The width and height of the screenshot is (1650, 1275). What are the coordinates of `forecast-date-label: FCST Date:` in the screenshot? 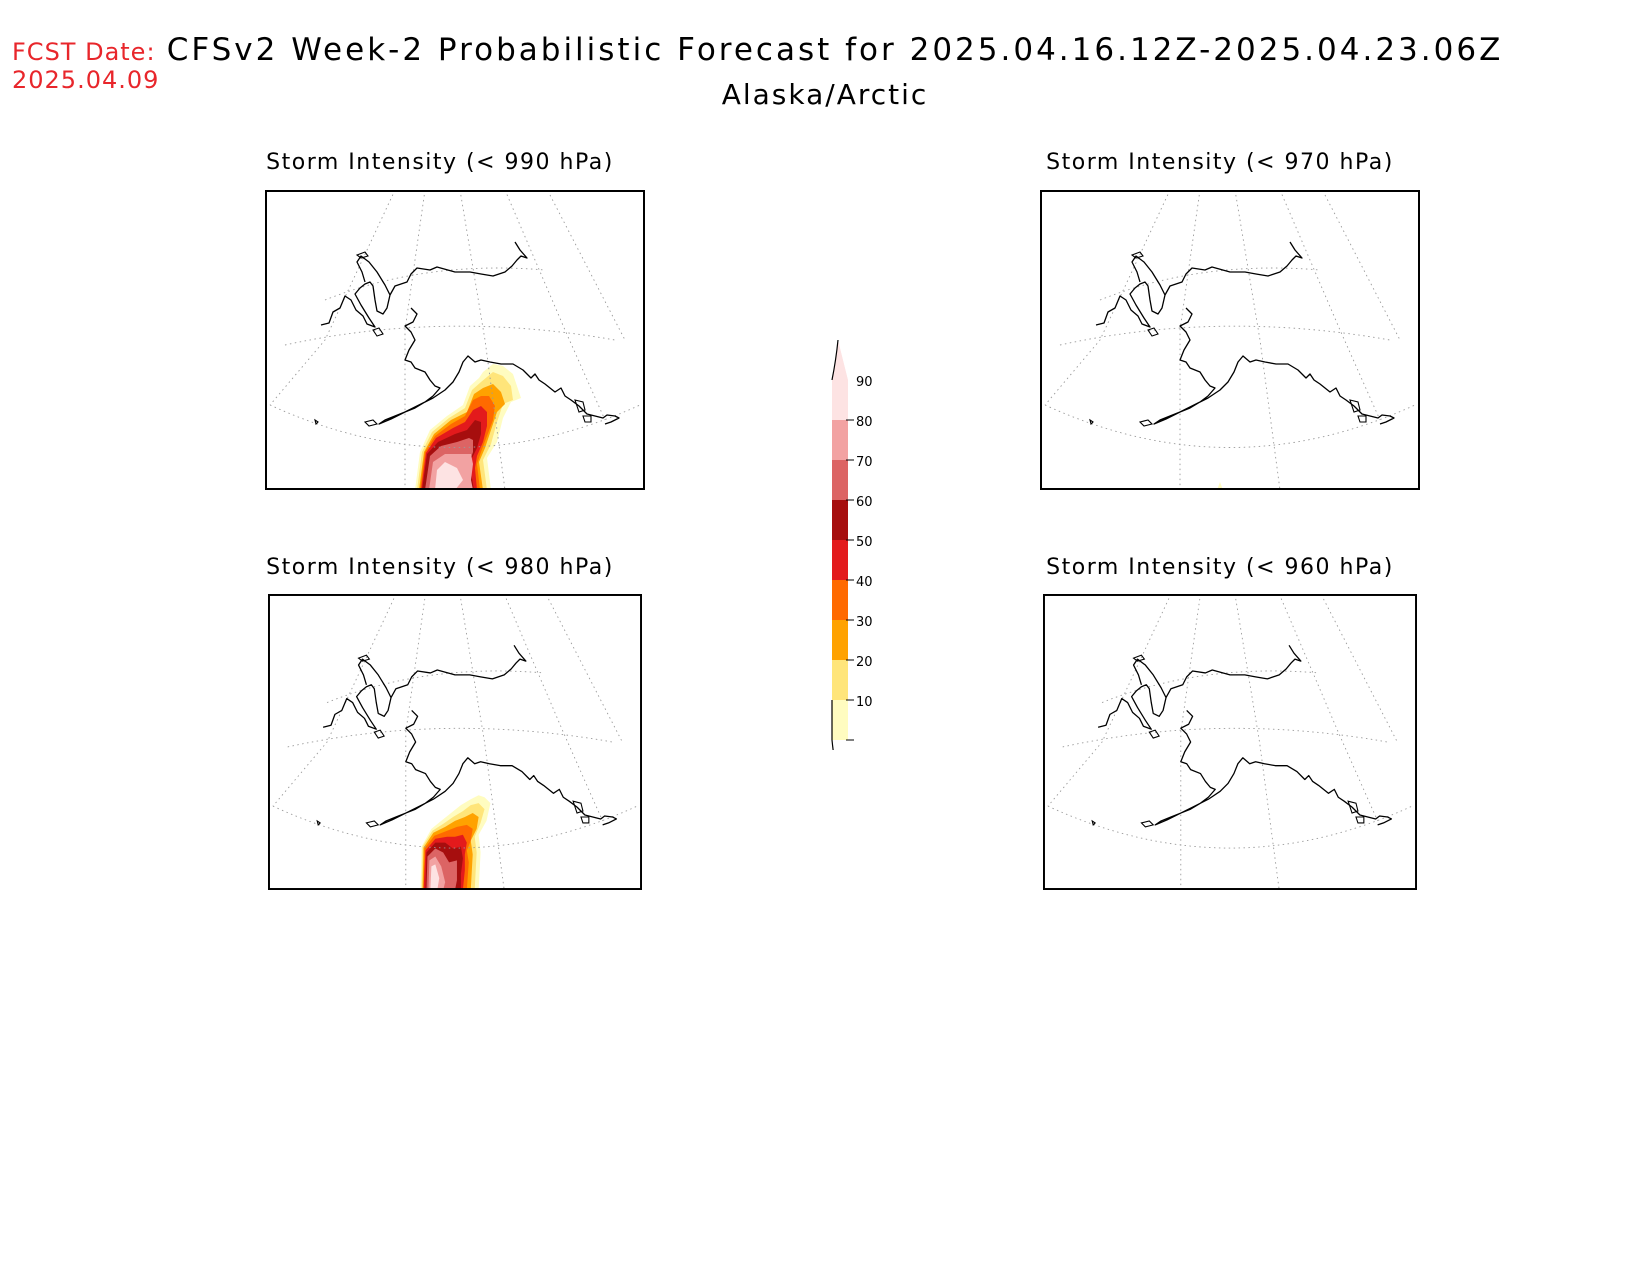 It's located at (84, 52).